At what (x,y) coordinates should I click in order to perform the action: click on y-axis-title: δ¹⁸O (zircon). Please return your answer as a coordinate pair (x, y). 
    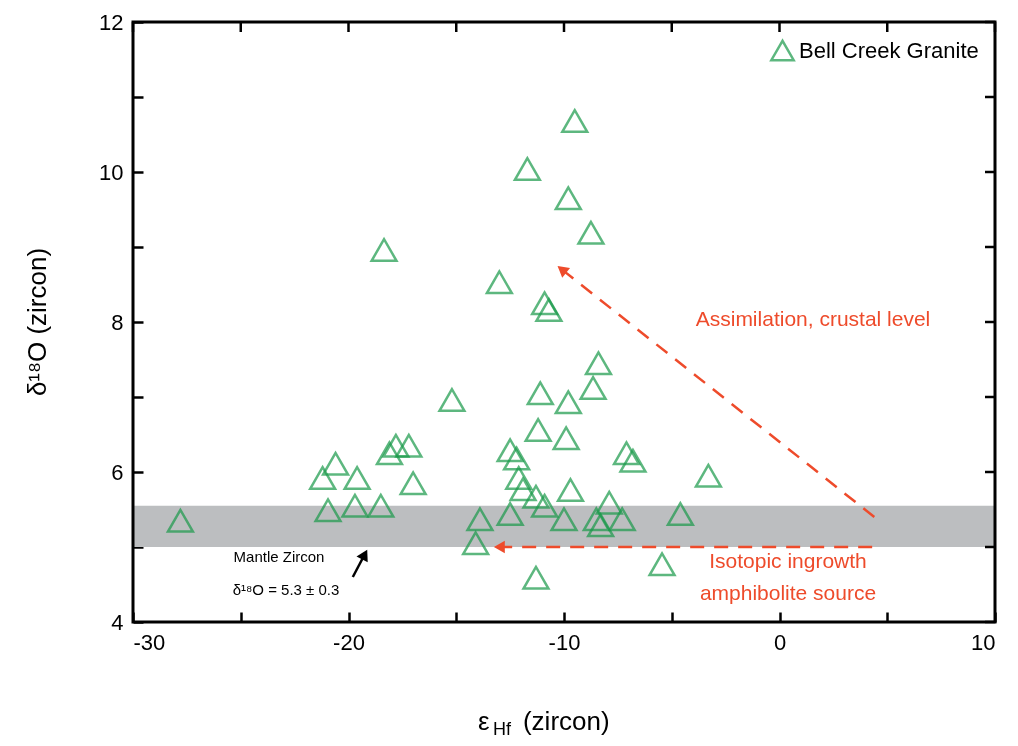
    Looking at the image, I should click on (37, 322).